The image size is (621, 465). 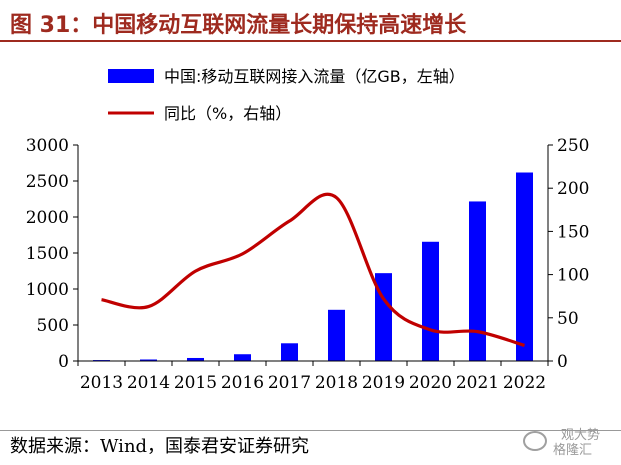 I want to click on left-tick-label-500: 500, so click(x=53, y=326).